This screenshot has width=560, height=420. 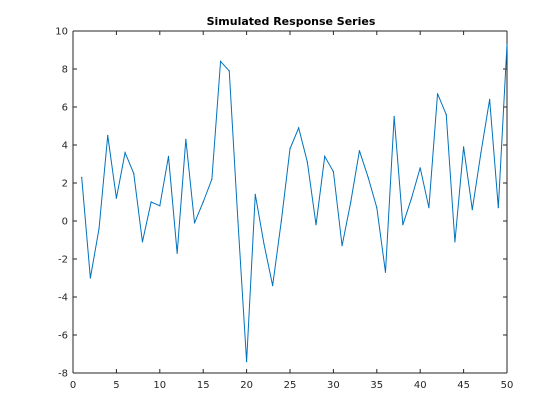 What do you see at coordinates (61, 32) in the screenshot?
I see `y-tick-label: 10` at bounding box center [61, 32].